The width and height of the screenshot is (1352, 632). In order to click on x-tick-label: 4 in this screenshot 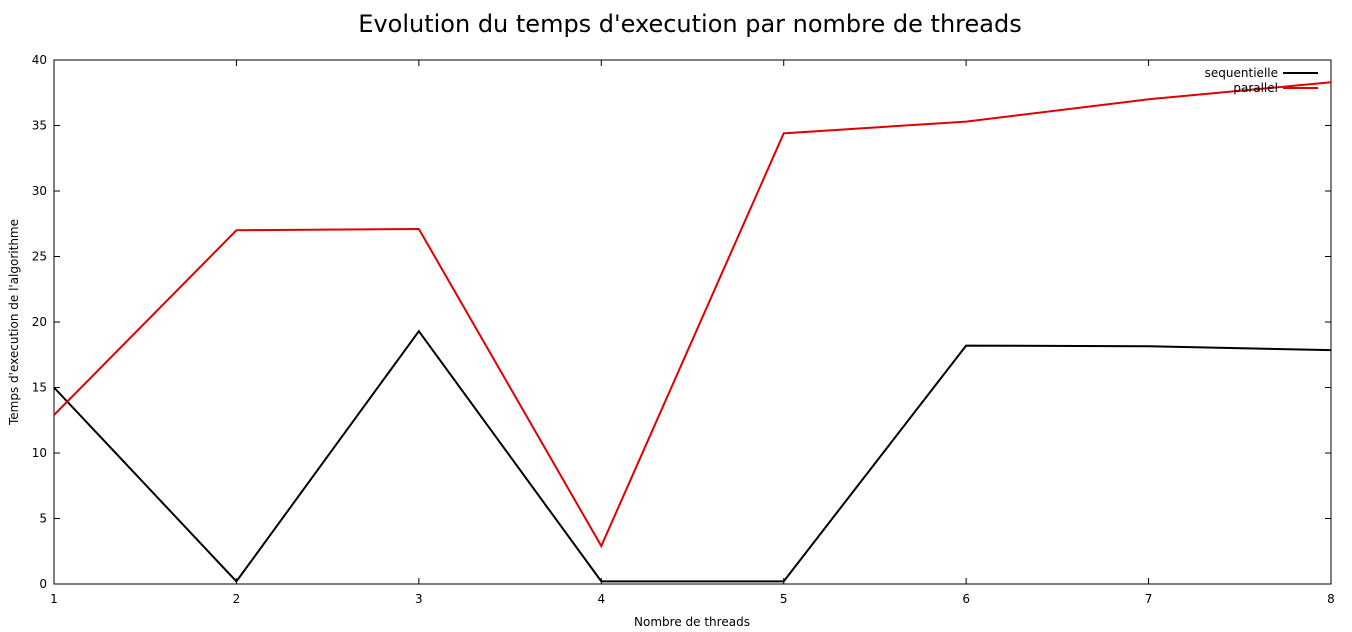, I will do `click(601, 599)`.